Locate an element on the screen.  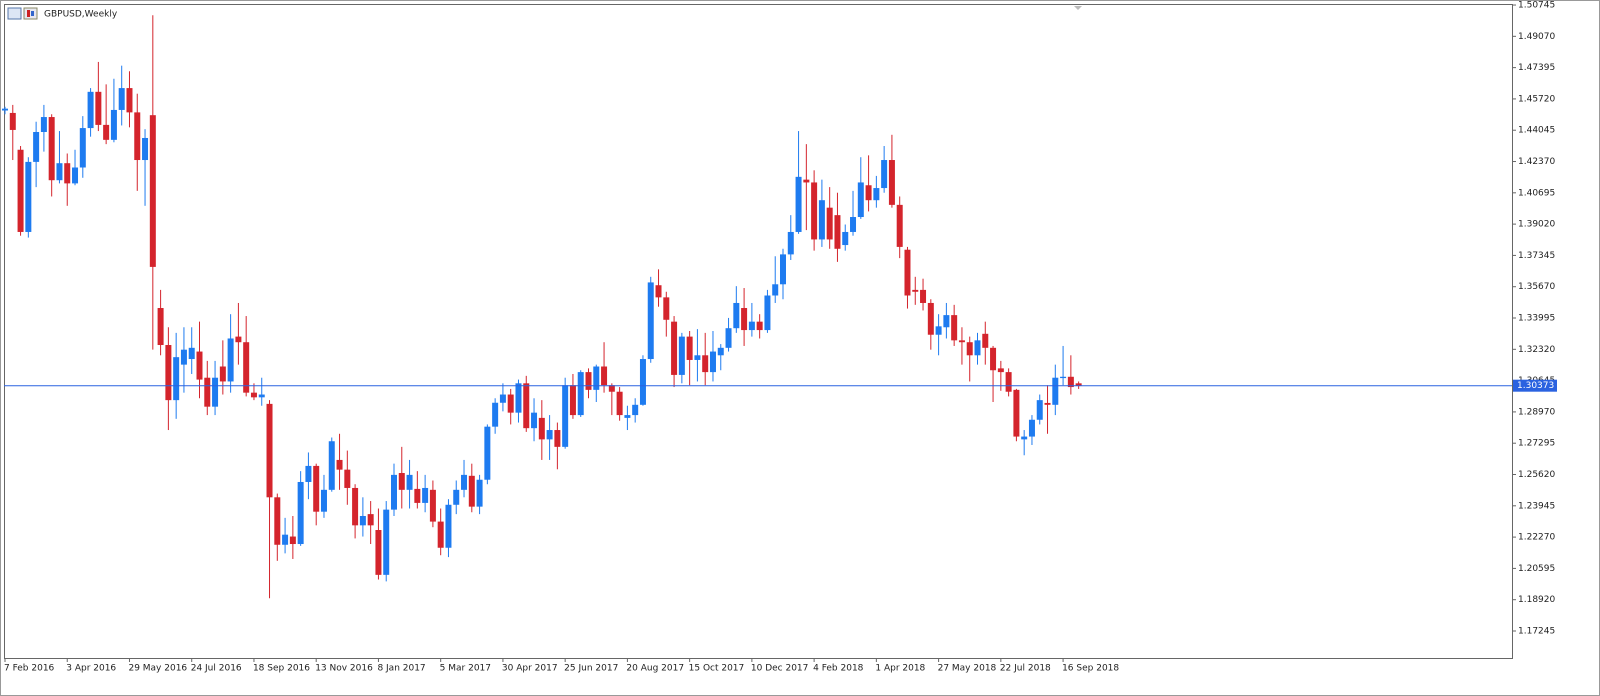
symbol-icon is located at coordinates (22, 13).